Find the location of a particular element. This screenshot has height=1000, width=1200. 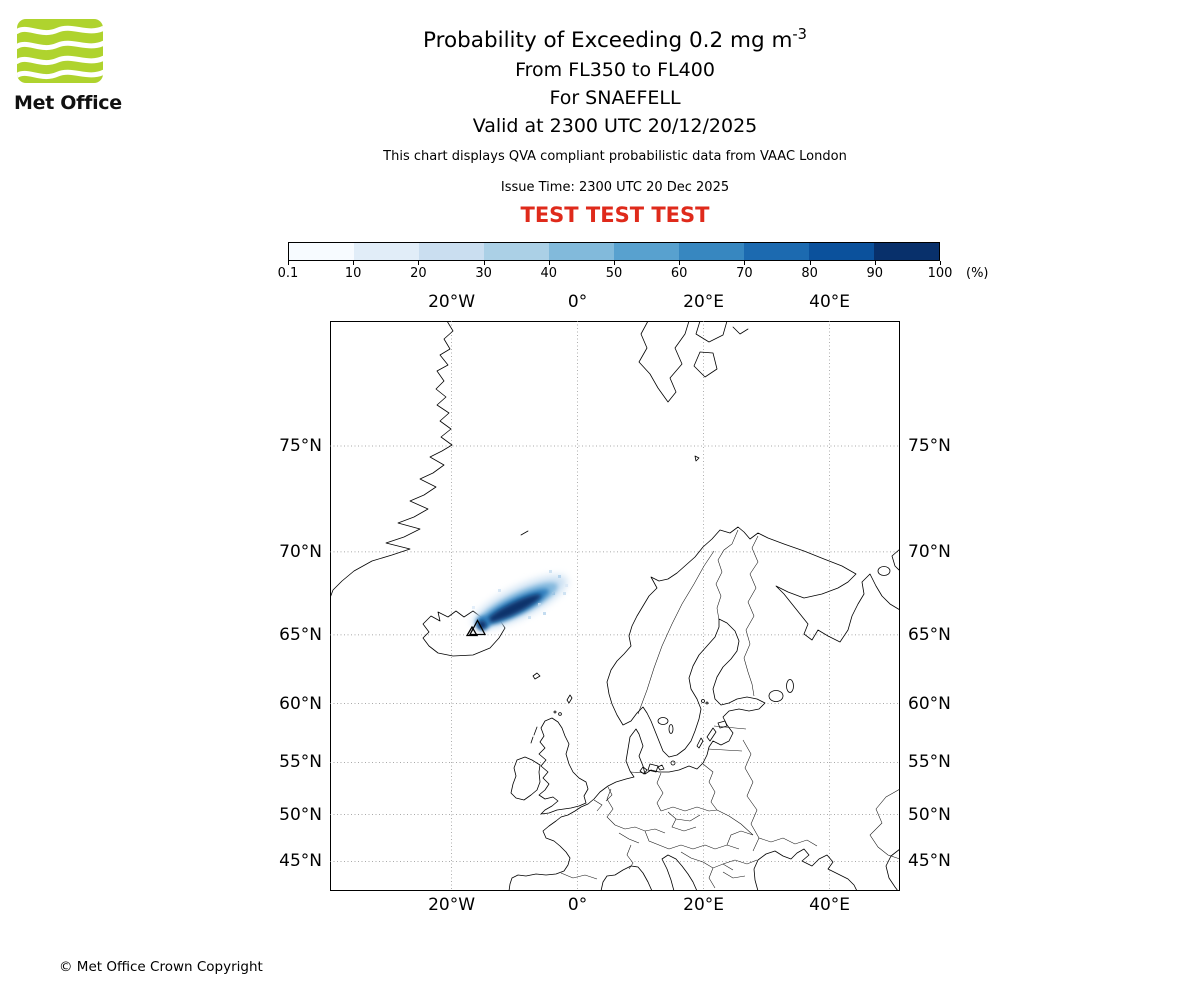

colorbar-tick-label: 70 is located at coordinates (744, 273).